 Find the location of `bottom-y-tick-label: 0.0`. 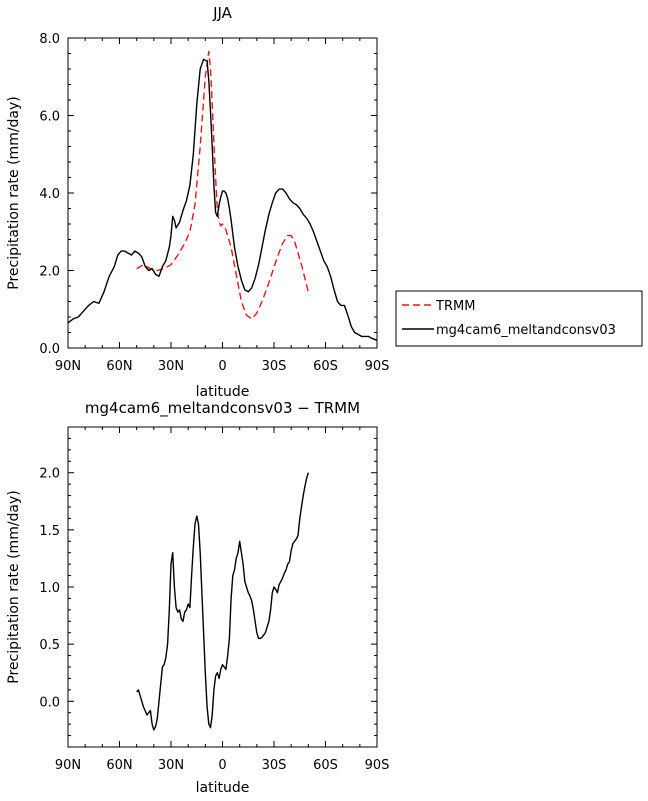

bottom-y-tick-label: 0.0 is located at coordinates (49, 702).